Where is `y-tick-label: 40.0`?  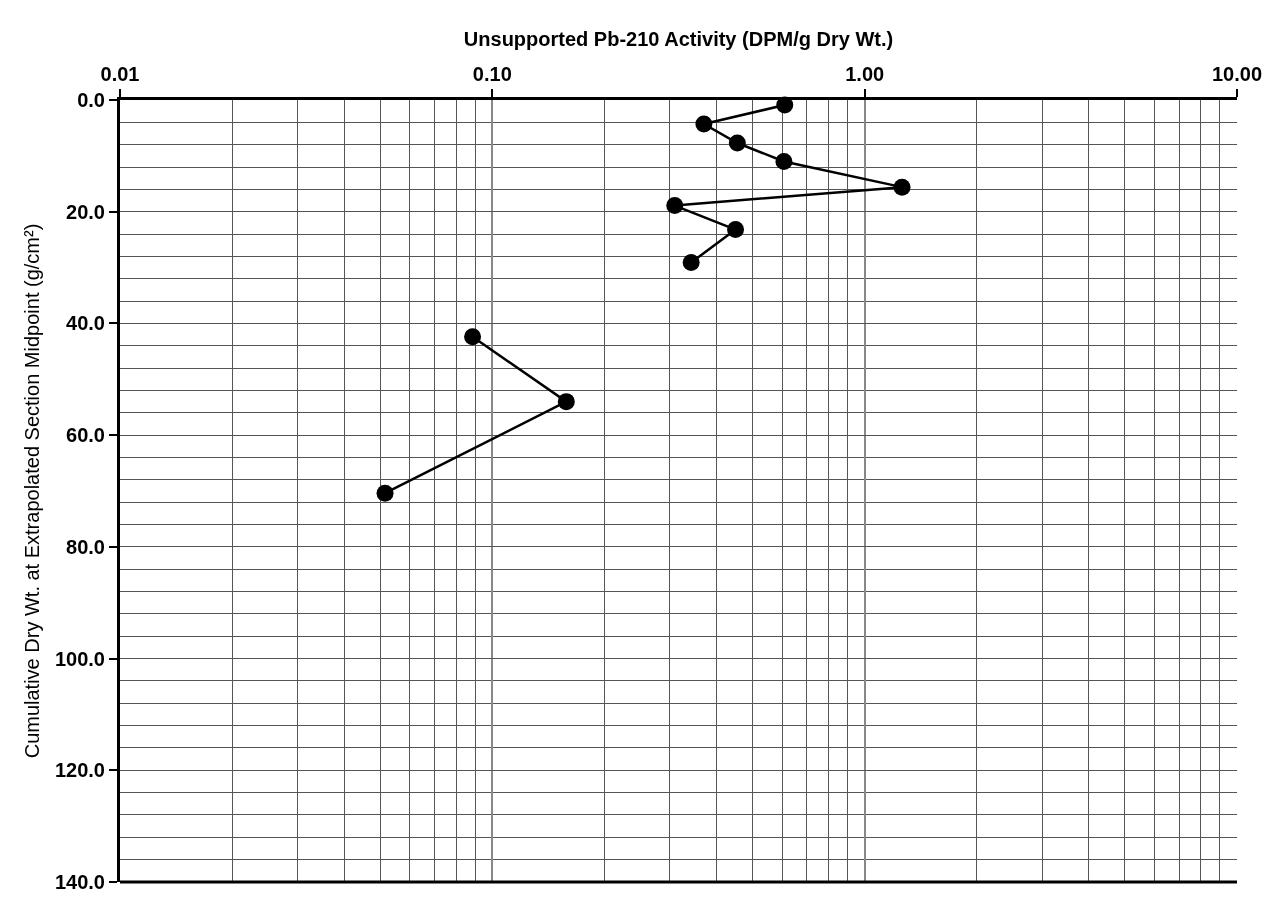
y-tick-label: 40.0 is located at coordinates (85, 323).